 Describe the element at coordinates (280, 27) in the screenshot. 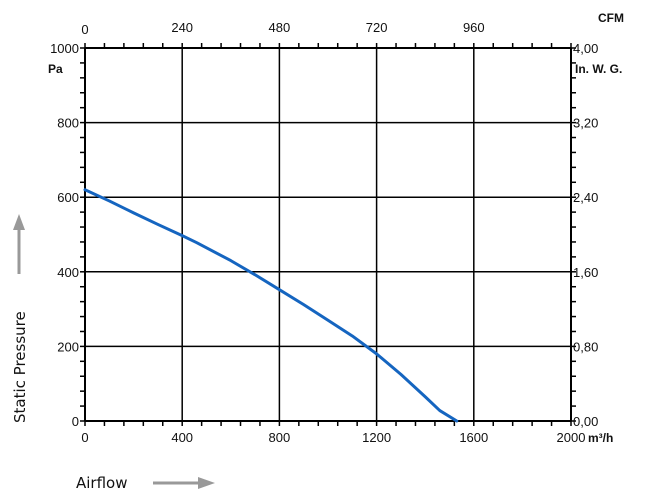

I see `x2-tick-label-480: 480` at that location.